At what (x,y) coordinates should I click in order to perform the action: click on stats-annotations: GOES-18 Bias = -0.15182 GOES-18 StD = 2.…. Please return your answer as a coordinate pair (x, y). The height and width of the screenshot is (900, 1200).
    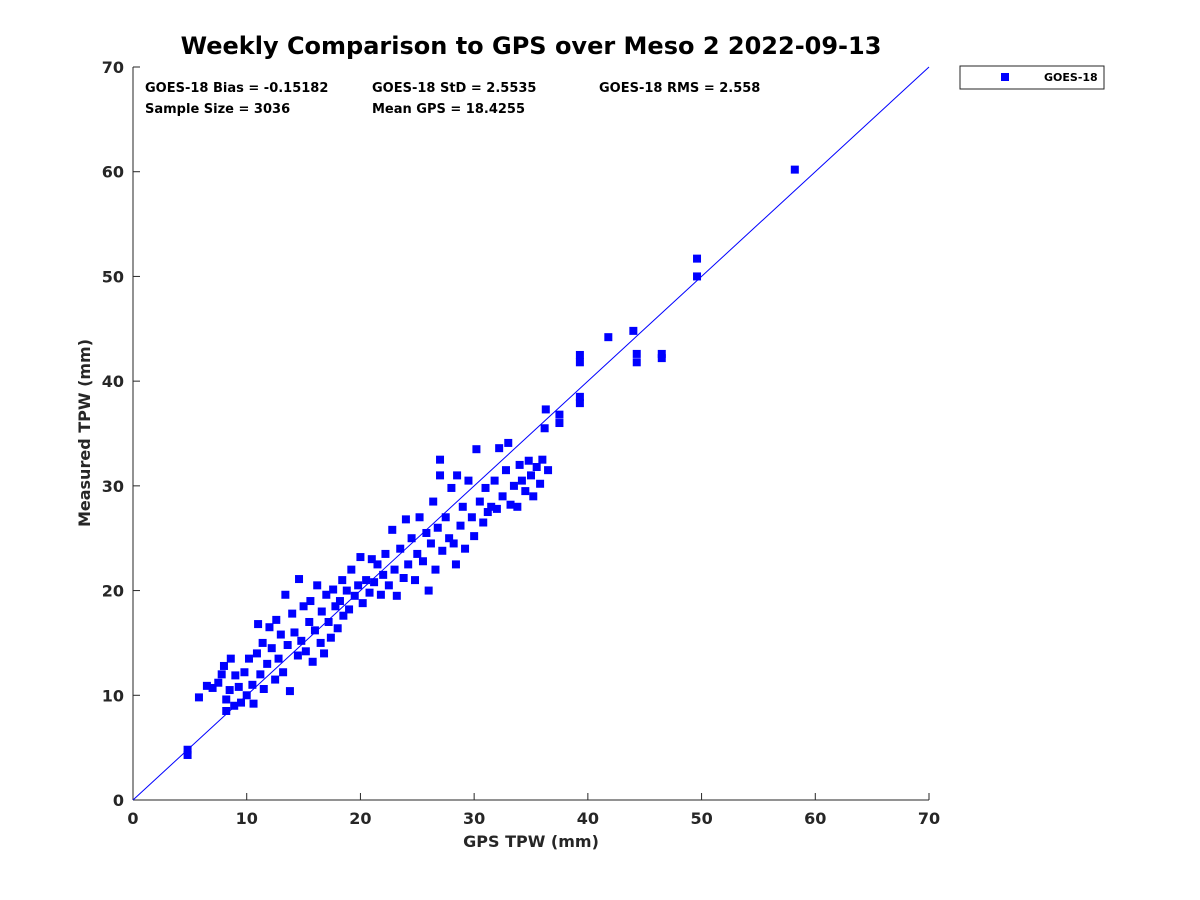
    Looking at the image, I should click on (452, 99).